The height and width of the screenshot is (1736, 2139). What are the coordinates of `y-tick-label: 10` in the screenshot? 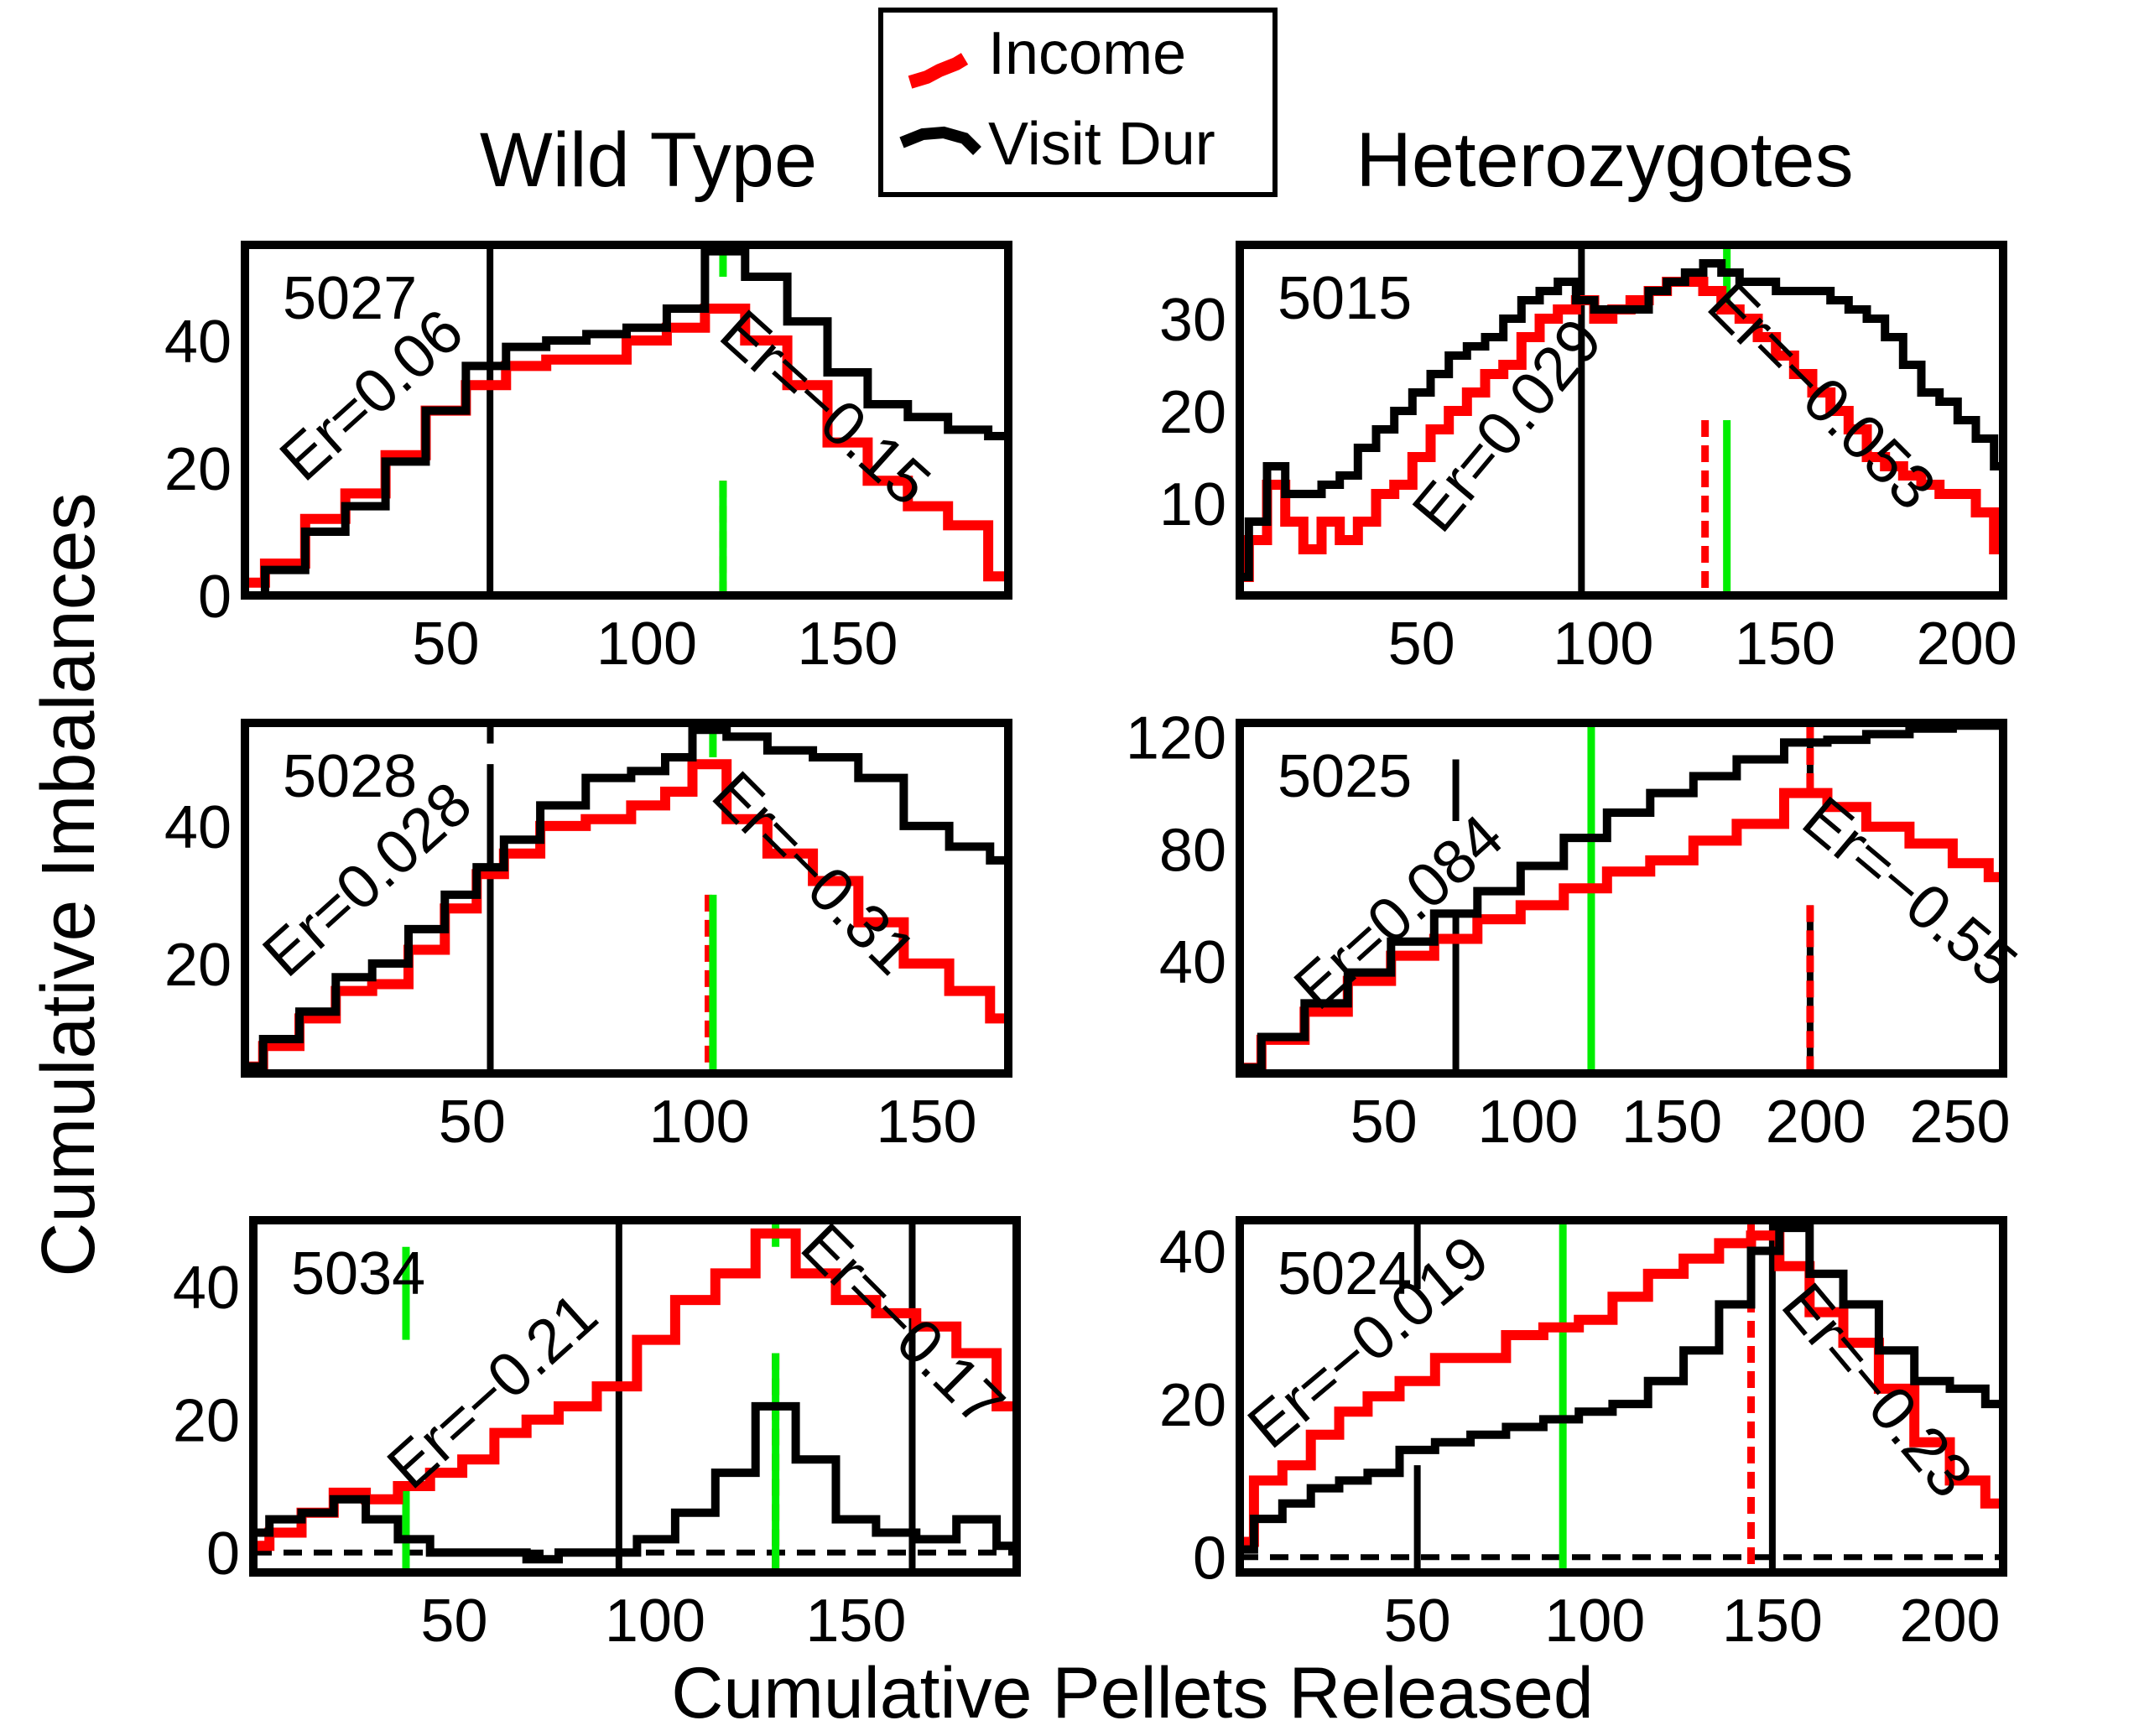 It's located at (1193, 504).